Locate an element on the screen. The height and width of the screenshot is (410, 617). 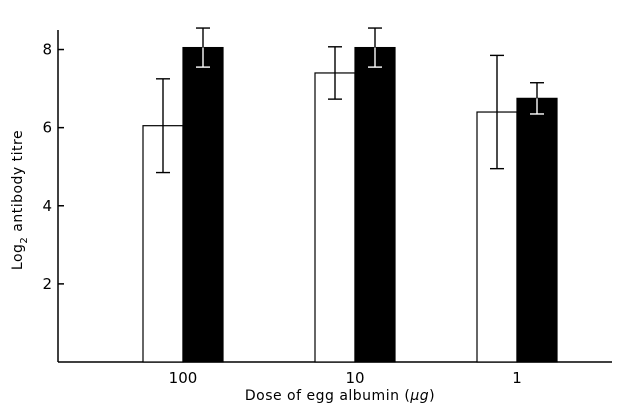
x-tick-labels: 100 10 1 is located at coordinates (345, 378).